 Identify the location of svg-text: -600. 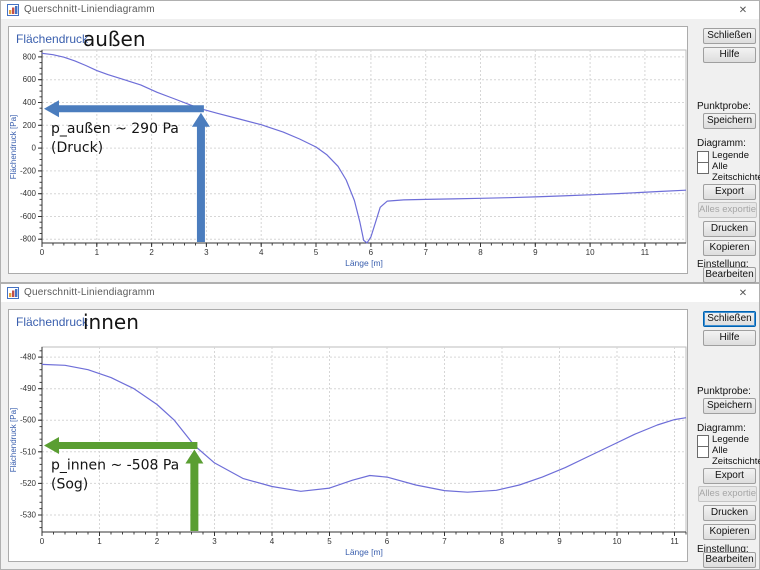
(28, 216).